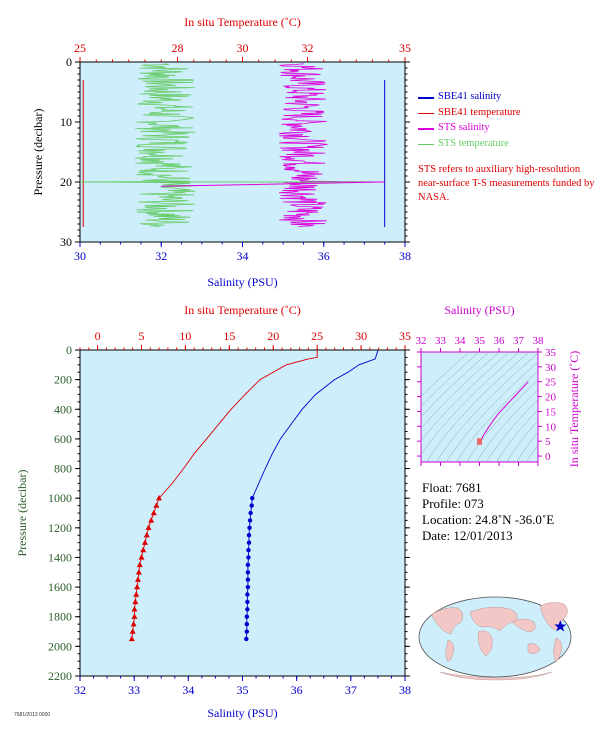 The width and height of the screenshot is (601, 736). Describe the element at coordinates (63, 439) in the screenshot. I see `deep-pressure-tick-label: 600` at that location.